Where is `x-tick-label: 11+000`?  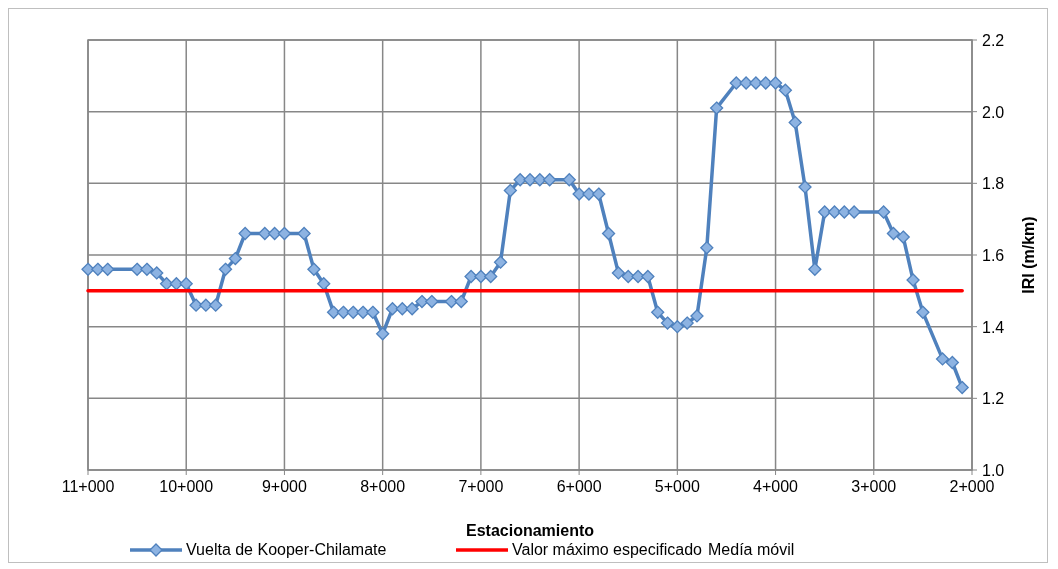
x-tick-label: 11+000 is located at coordinates (88, 486).